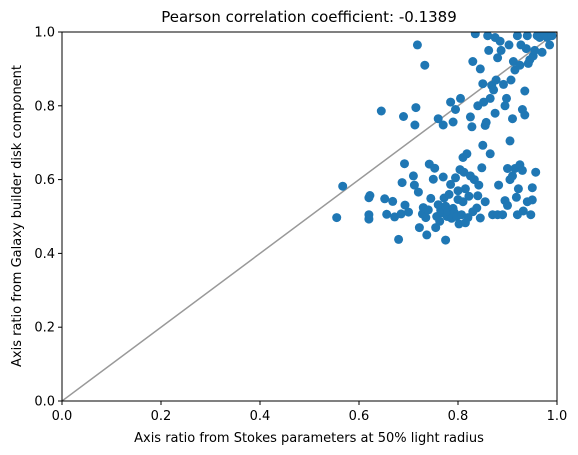  Describe the element at coordinates (62, 416) in the screenshot. I see `x-tick-label: 0.0` at that location.